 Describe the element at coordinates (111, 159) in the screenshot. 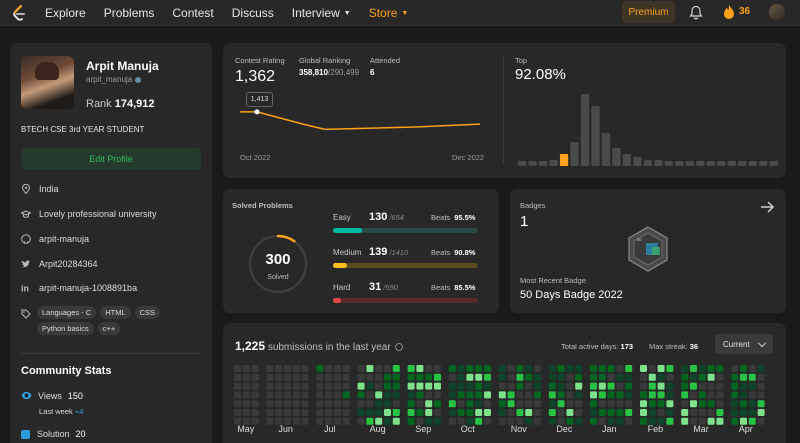

I see `edit-profile-button: Edit Profile` at that location.